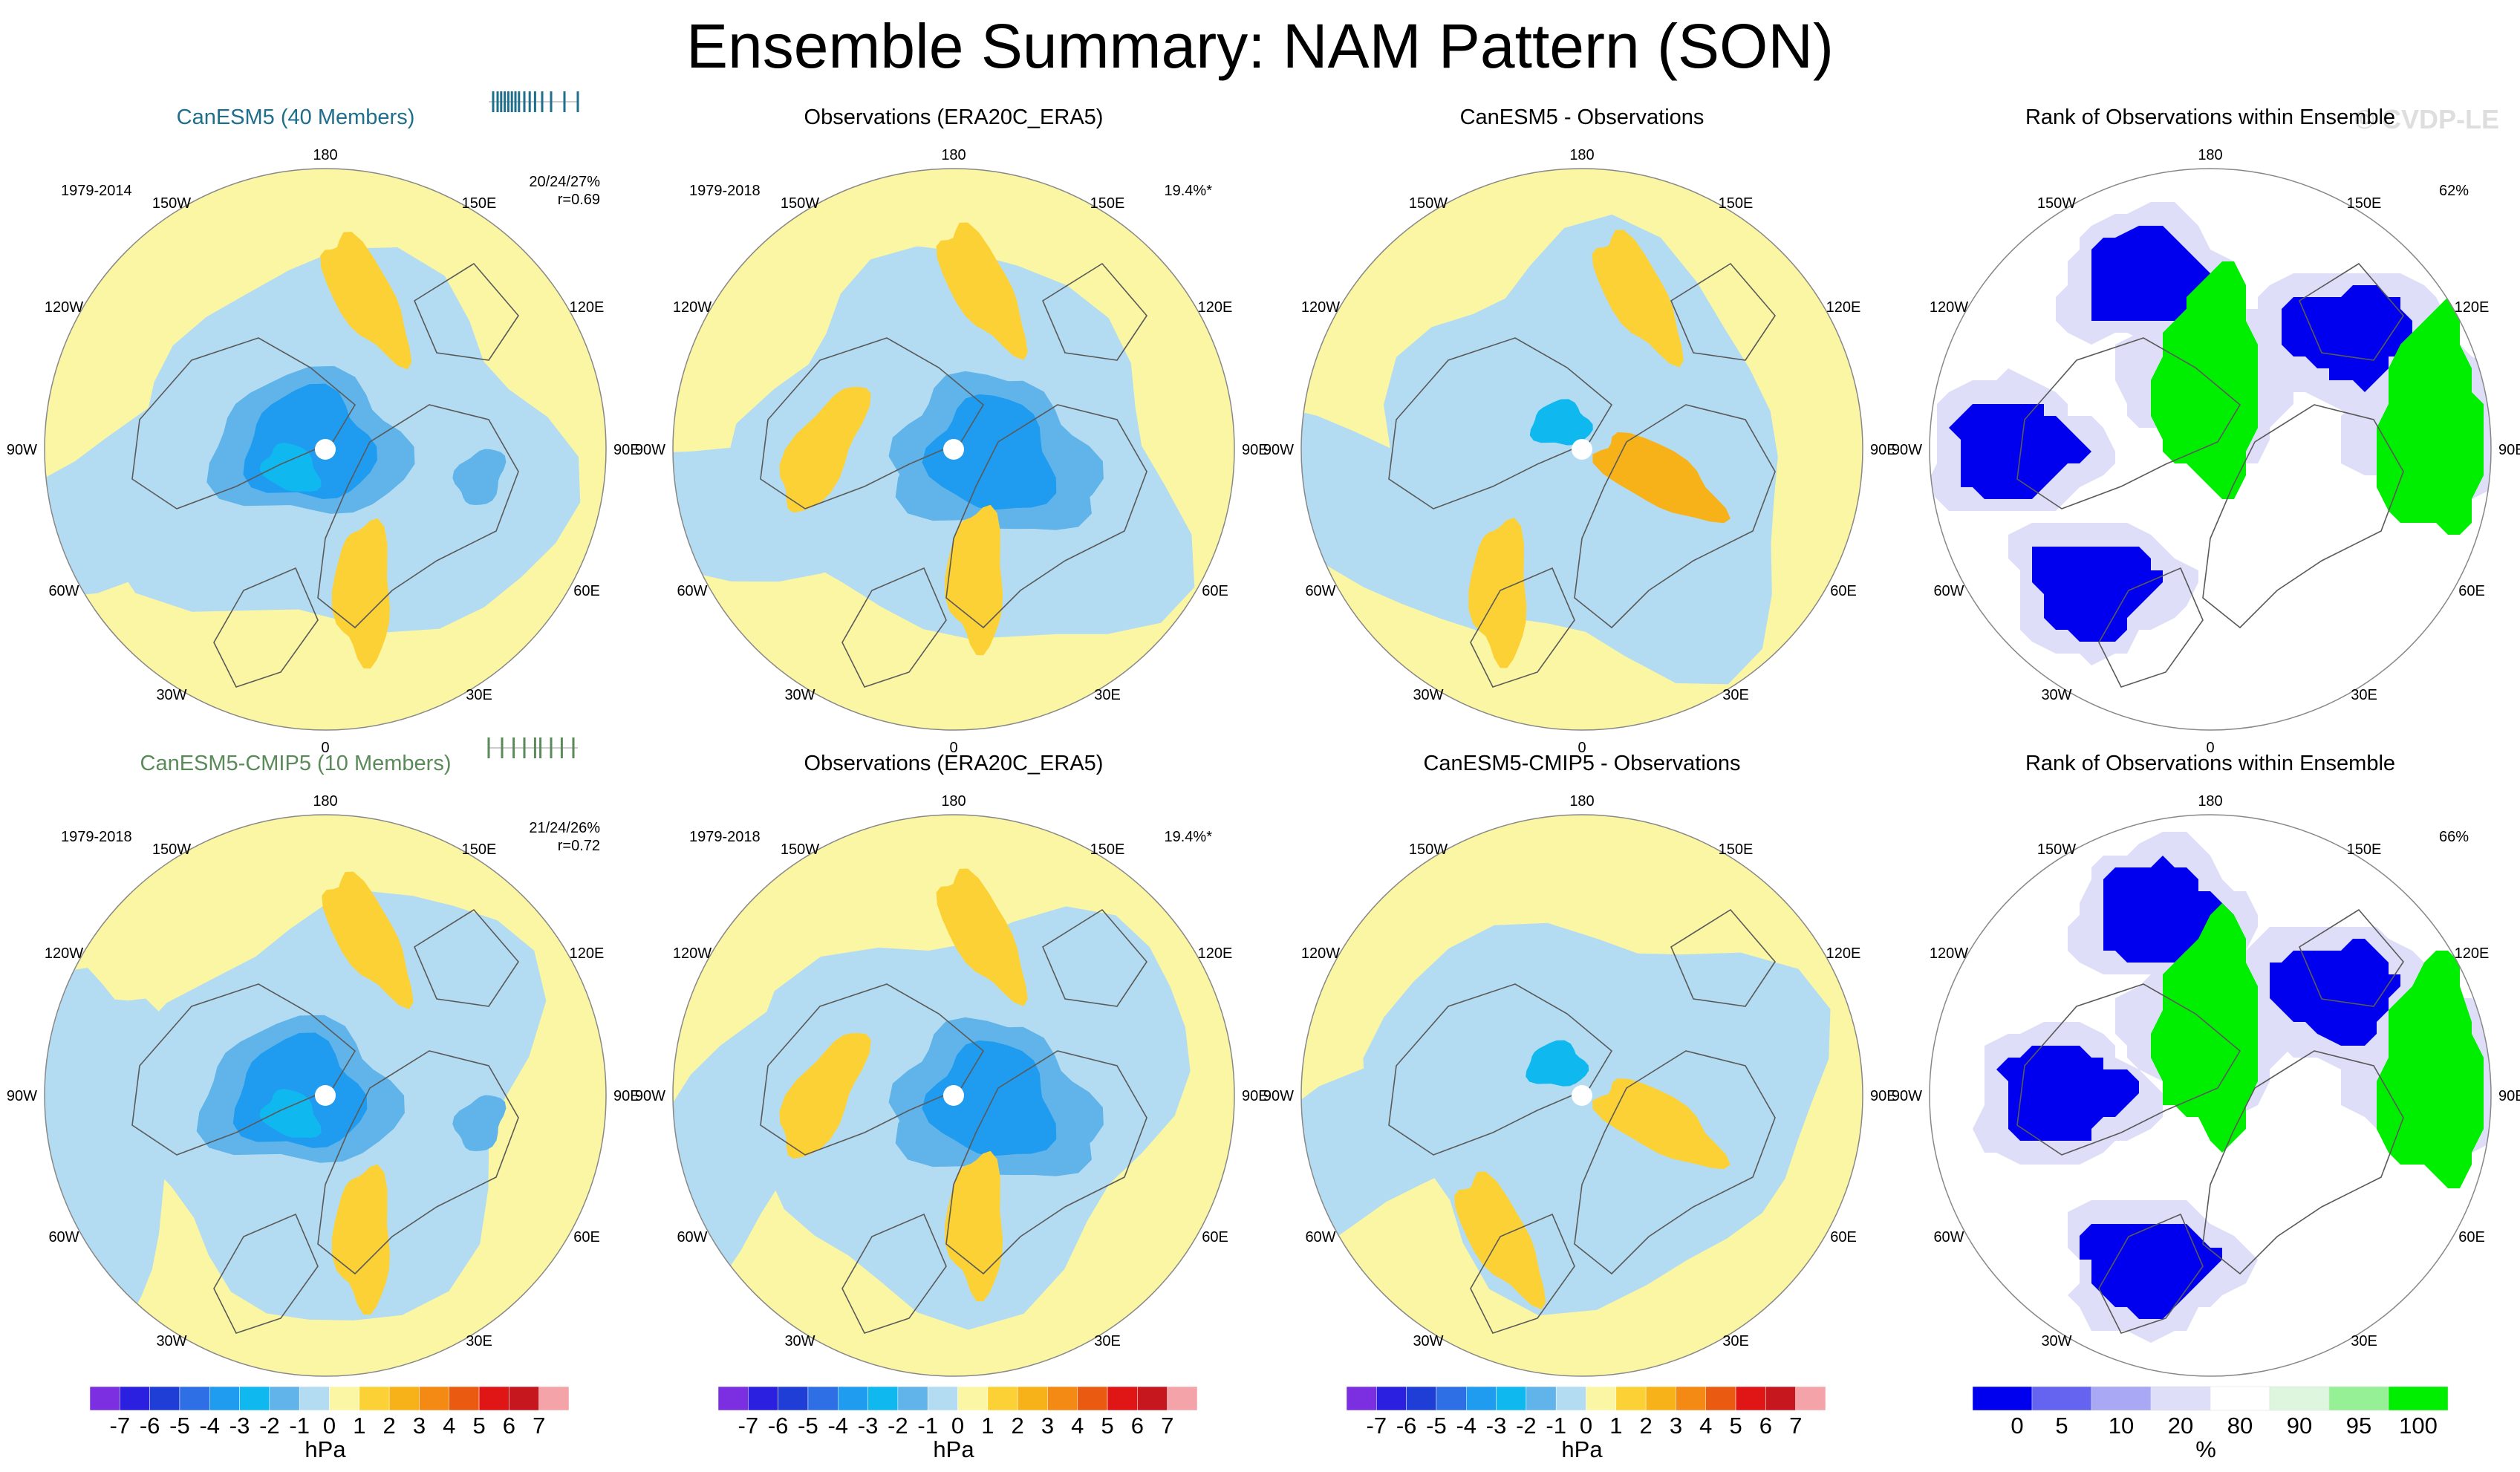 The image size is (2520, 1472). I want to click on colorbar-tick-label: 20, so click(2180, 1426).